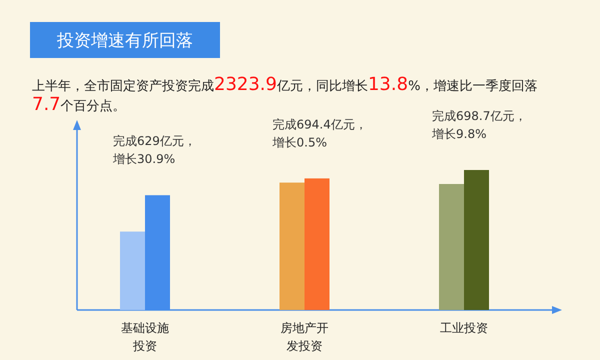 The image size is (600, 360). I want to click on x-tick-label: 房地产开发投资, so click(304, 337).